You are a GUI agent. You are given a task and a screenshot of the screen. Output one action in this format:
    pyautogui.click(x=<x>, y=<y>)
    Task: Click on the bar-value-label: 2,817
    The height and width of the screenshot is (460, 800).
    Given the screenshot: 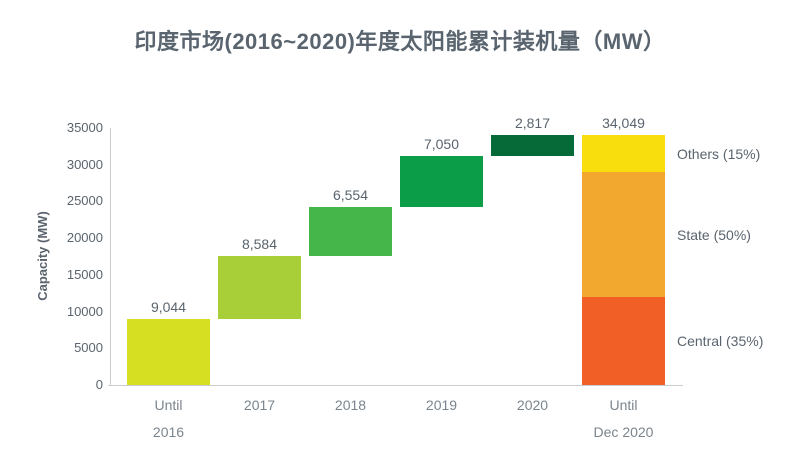 What is the action you would take?
    pyautogui.click(x=532, y=122)
    